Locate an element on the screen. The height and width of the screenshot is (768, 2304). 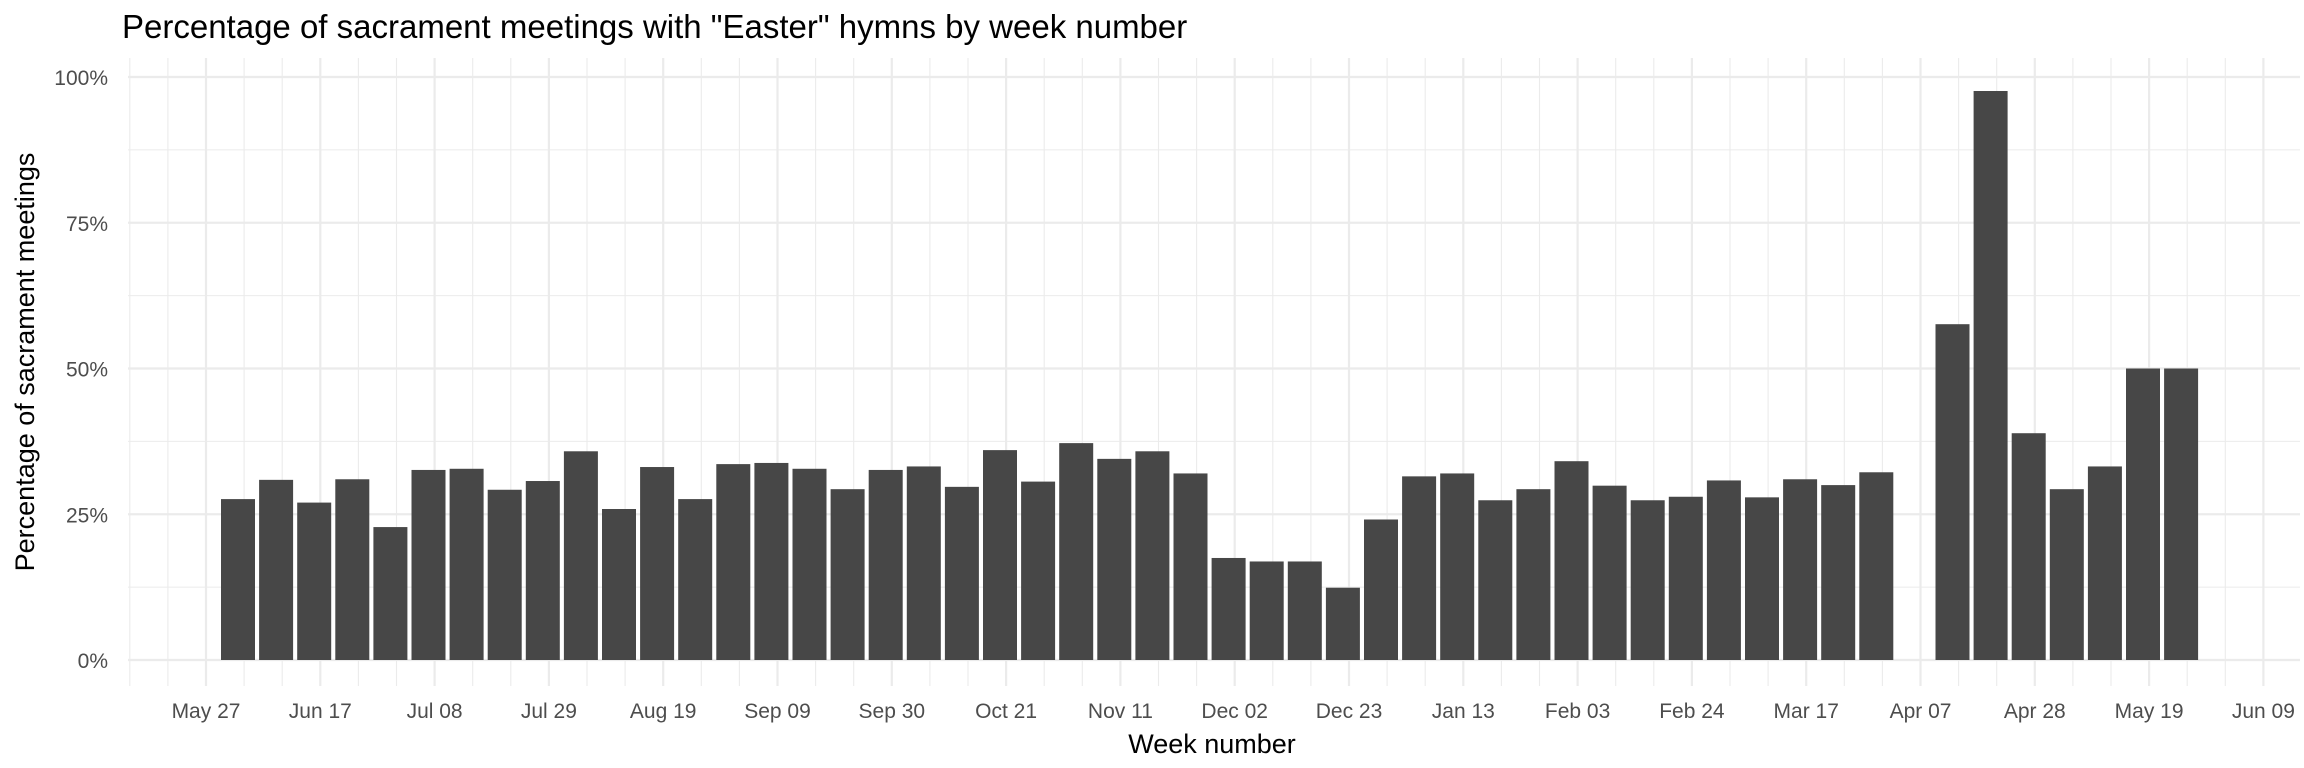
x-tick-label: Sep 30 is located at coordinates (892, 711).